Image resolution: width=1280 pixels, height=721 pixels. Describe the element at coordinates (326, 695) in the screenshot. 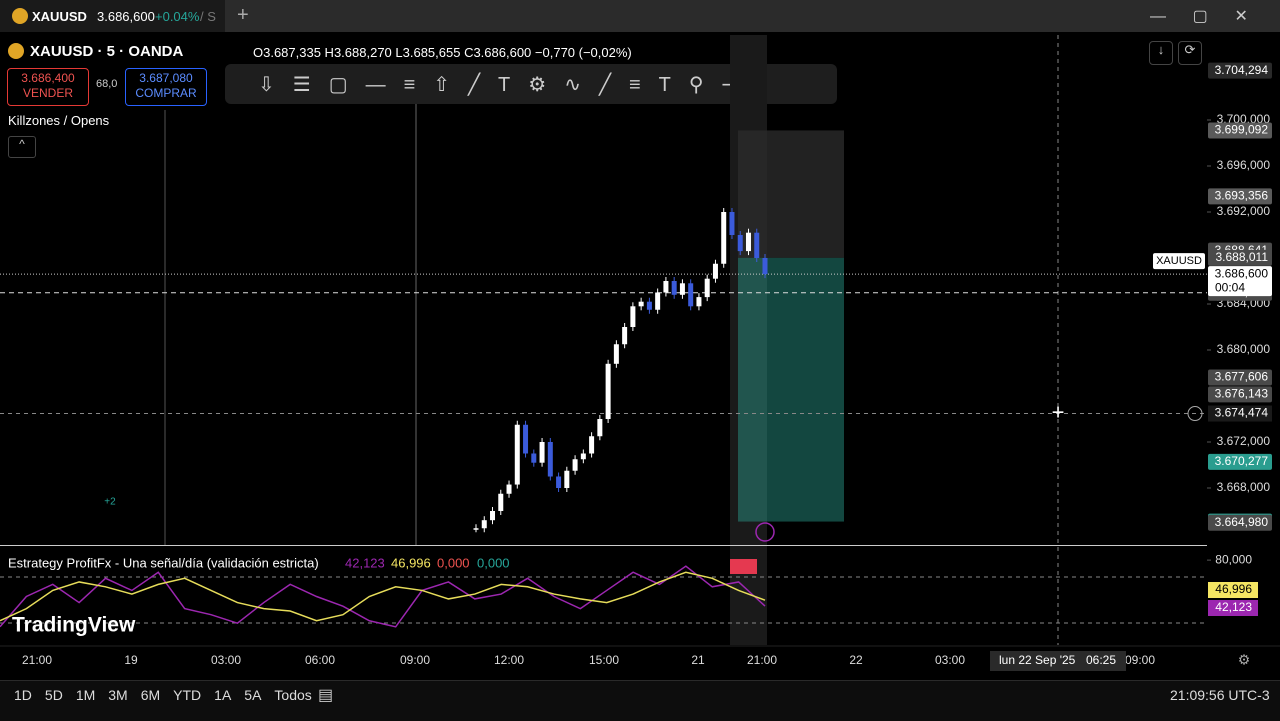

I see `date-range-button: ▤` at that location.